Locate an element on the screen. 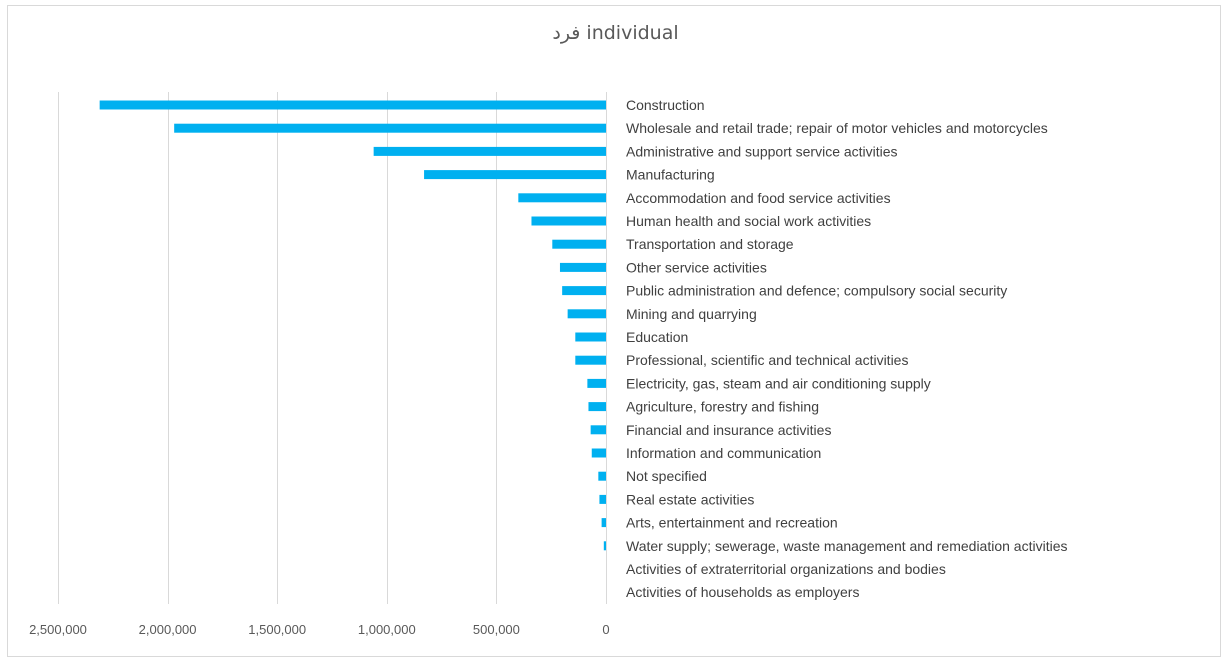 This screenshot has height=664, width=1231. x-tick-label: 1,000,000 is located at coordinates (387, 629).